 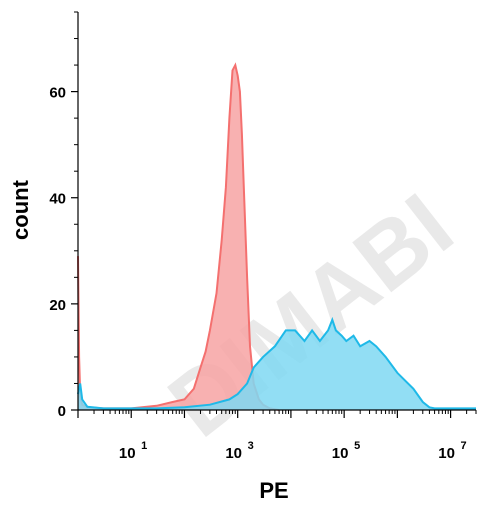 What do you see at coordinates (57, 199) in the screenshot?
I see `y-tick-label: 40` at bounding box center [57, 199].